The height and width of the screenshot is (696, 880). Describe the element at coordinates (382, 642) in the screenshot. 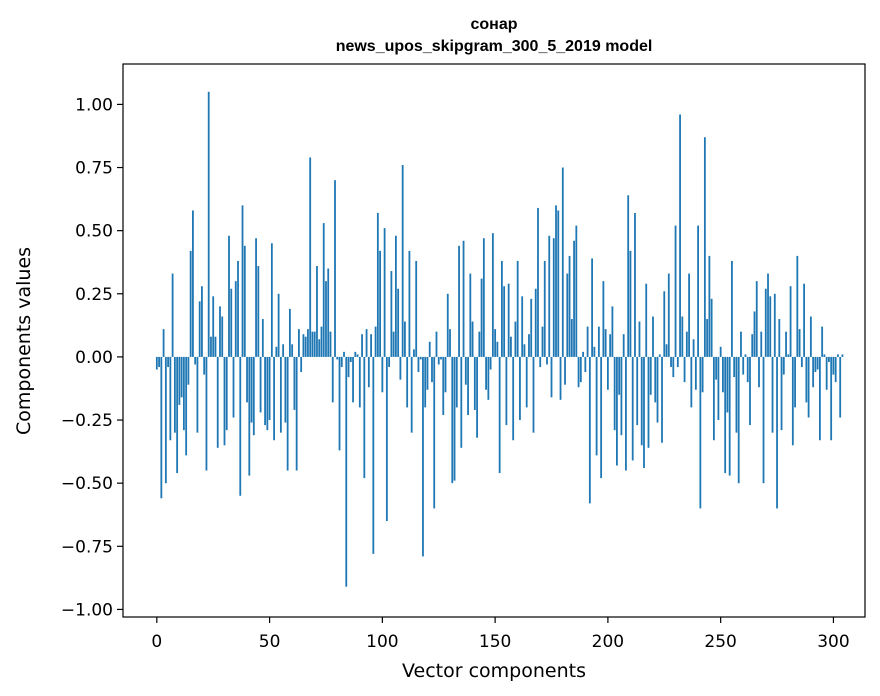

I see `x-tick-label: 100` at that location.